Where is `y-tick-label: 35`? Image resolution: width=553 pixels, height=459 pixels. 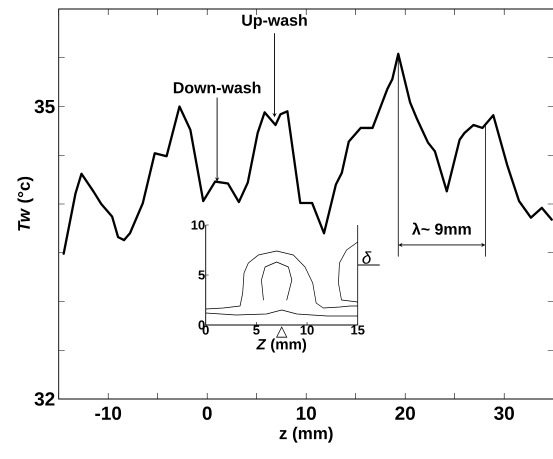 y-tick-label: 35 is located at coordinates (44, 107).